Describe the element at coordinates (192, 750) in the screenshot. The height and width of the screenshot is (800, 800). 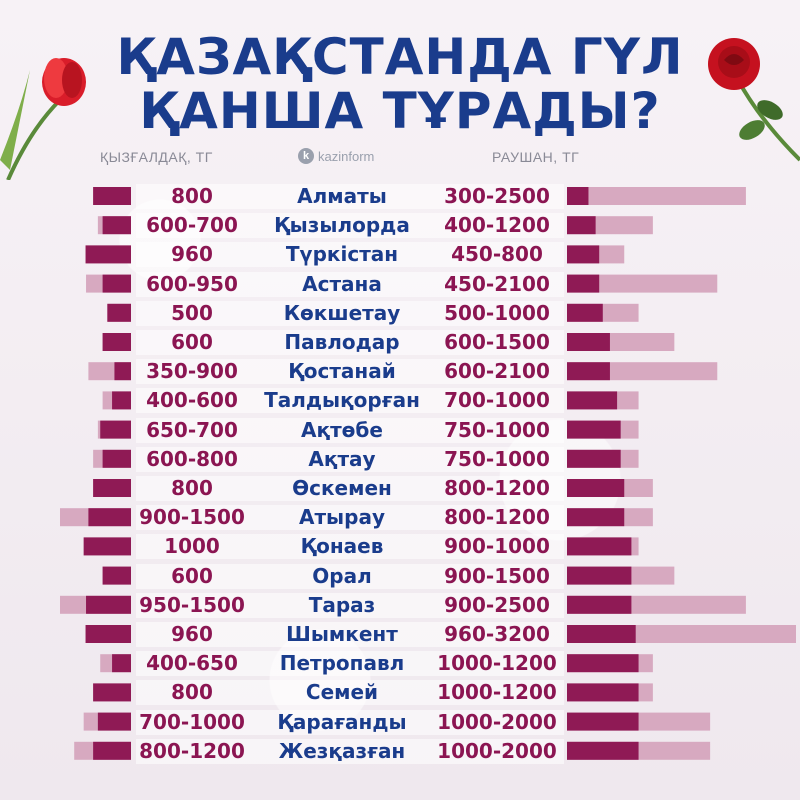
I see `tulip-price-label: 800-1200` at that location.